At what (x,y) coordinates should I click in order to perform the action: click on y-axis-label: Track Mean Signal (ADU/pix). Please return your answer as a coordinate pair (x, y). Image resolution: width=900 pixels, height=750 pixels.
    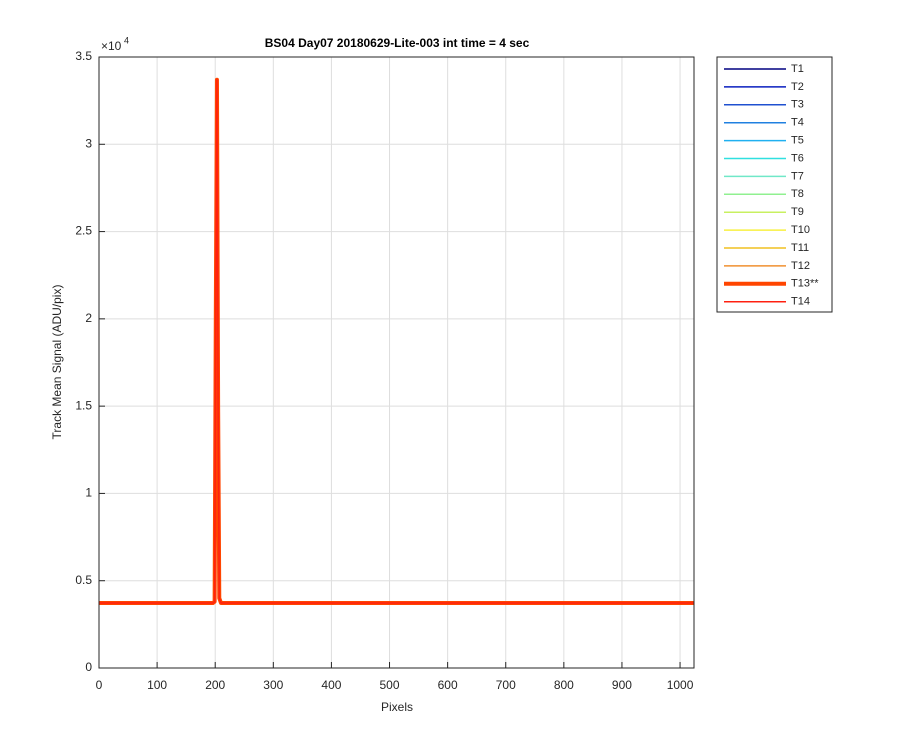
    Looking at the image, I should click on (57, 362).